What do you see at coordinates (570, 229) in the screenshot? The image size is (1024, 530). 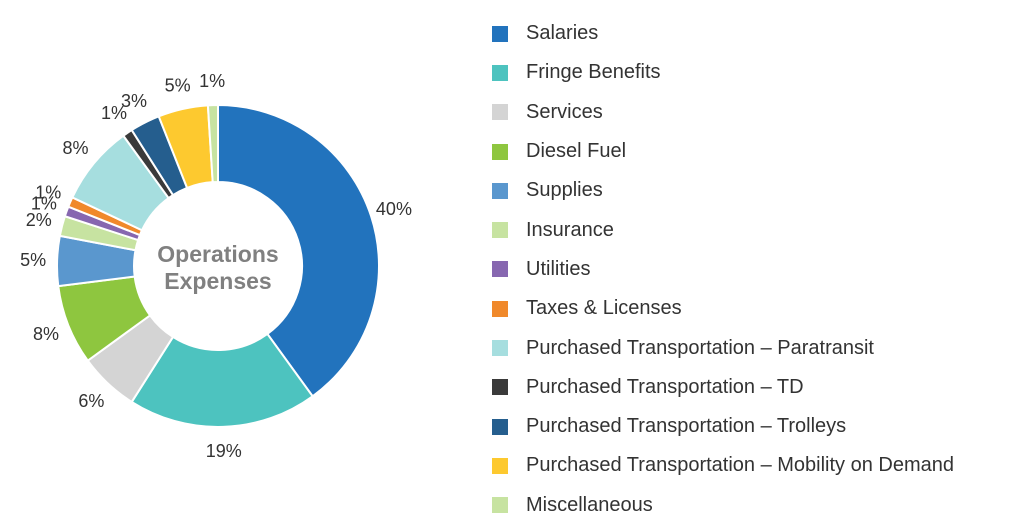 I see `legend-label: Insurance` at bounding box center [570, 229].